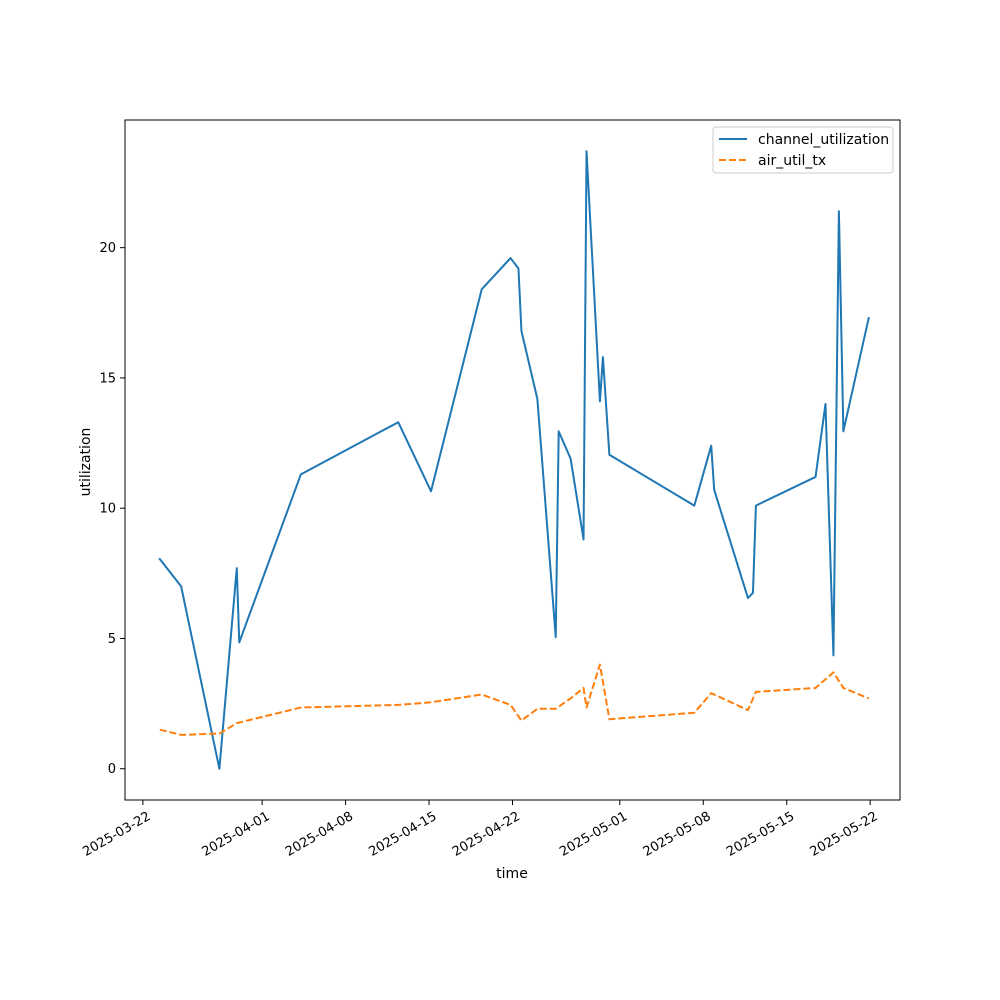 The image size is (1000, 1000). What do you see at coordinates (107, 248) in the screenshot?
I see `y-tick-label: 20` at bounding box center [107, 248].